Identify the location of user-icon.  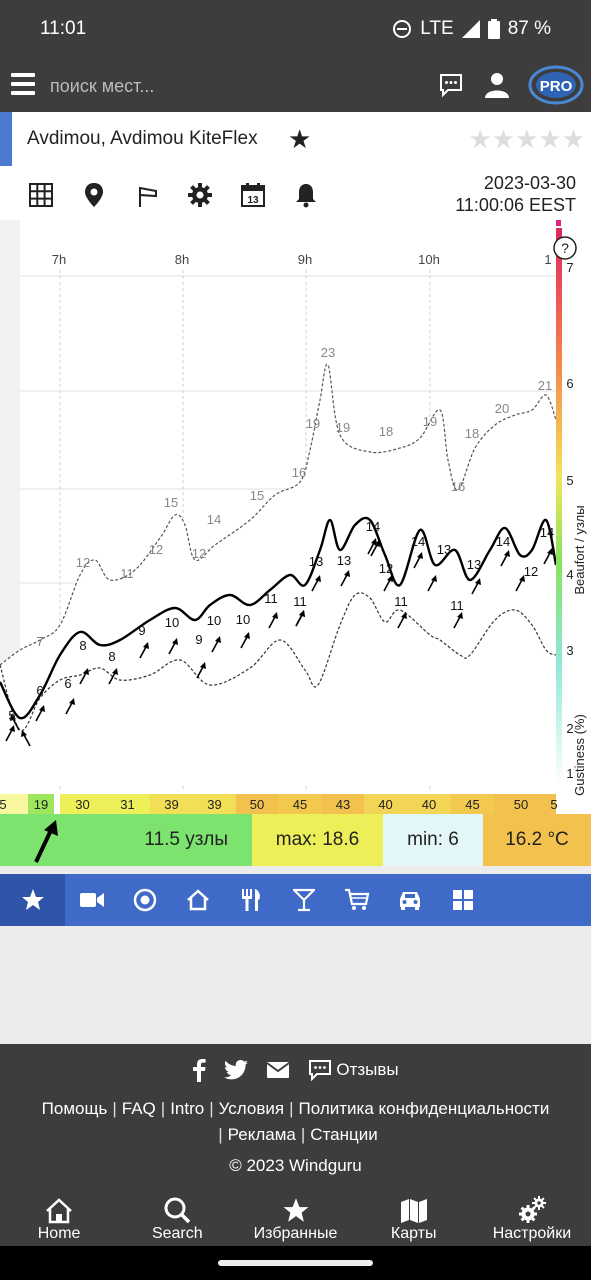
(497, 85).